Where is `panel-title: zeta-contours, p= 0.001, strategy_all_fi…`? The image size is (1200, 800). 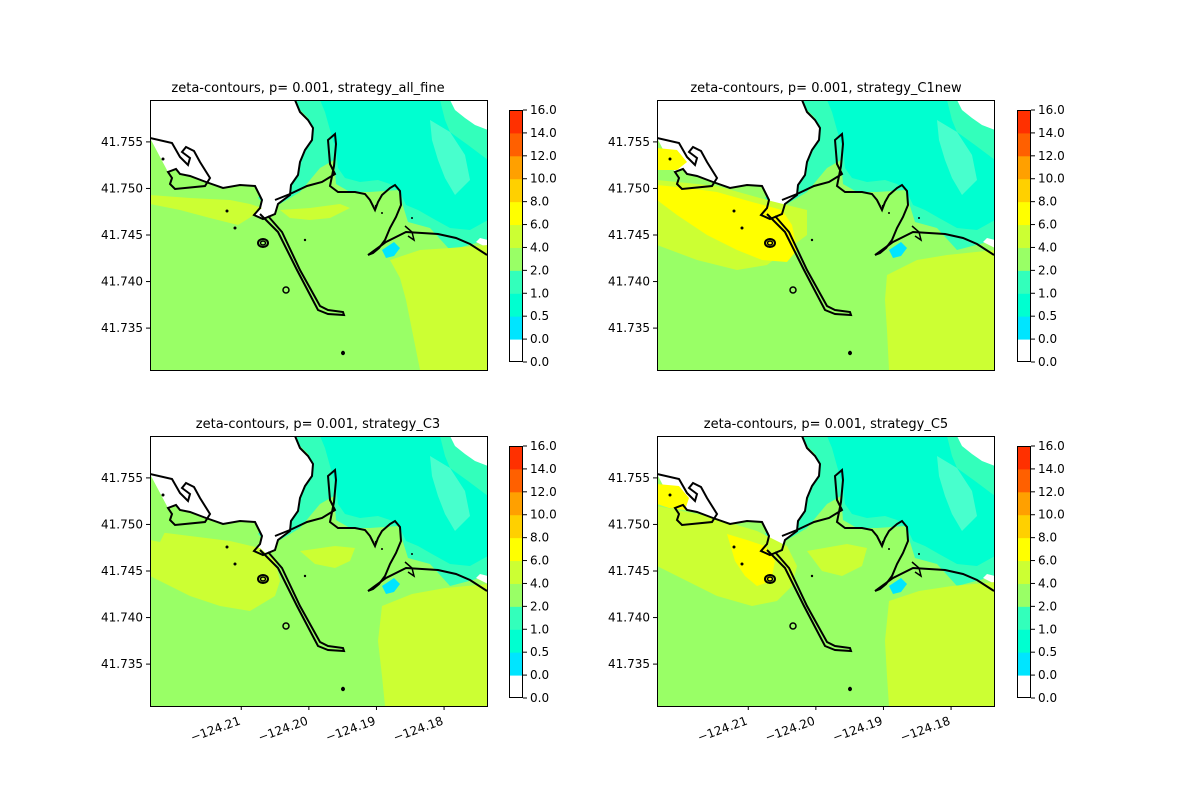 panel-title: zeta-contours, p= 0.001, strategy_all_fi… is located at coordinates (307, 88).